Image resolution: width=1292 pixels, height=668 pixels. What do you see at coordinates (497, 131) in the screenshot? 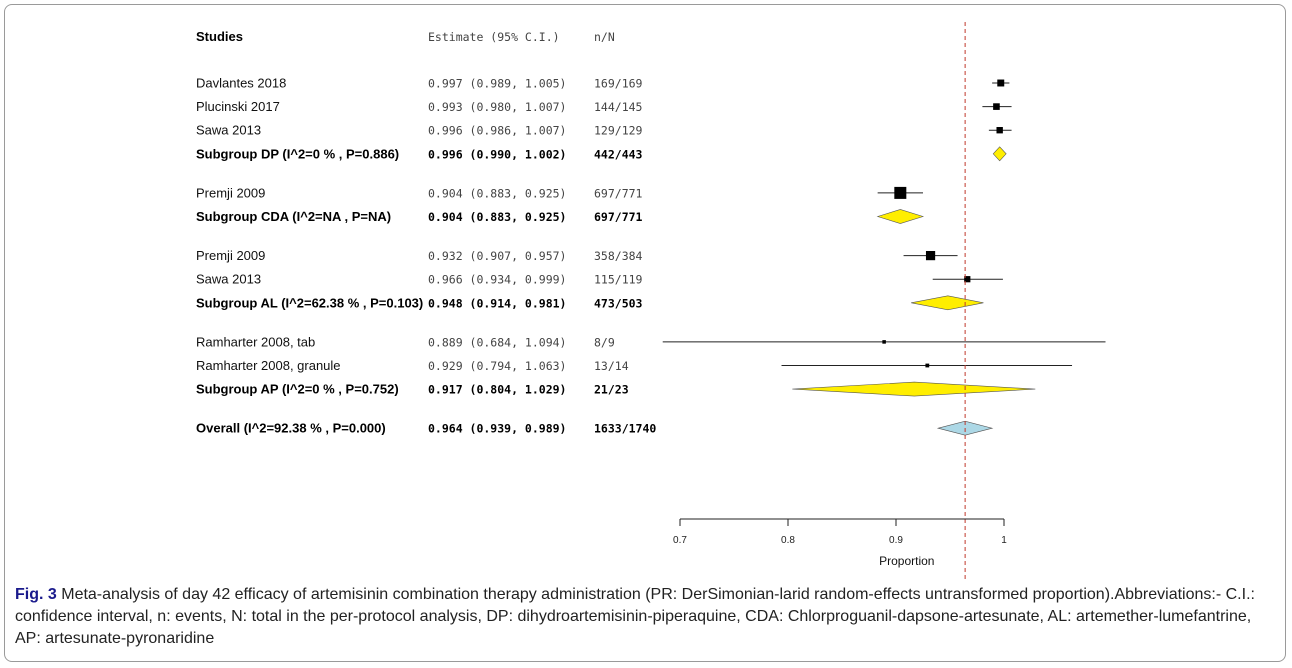
I see `row-2-estimate: 0.996 (0.986, 1.007)` at bounding box center [497, 131].